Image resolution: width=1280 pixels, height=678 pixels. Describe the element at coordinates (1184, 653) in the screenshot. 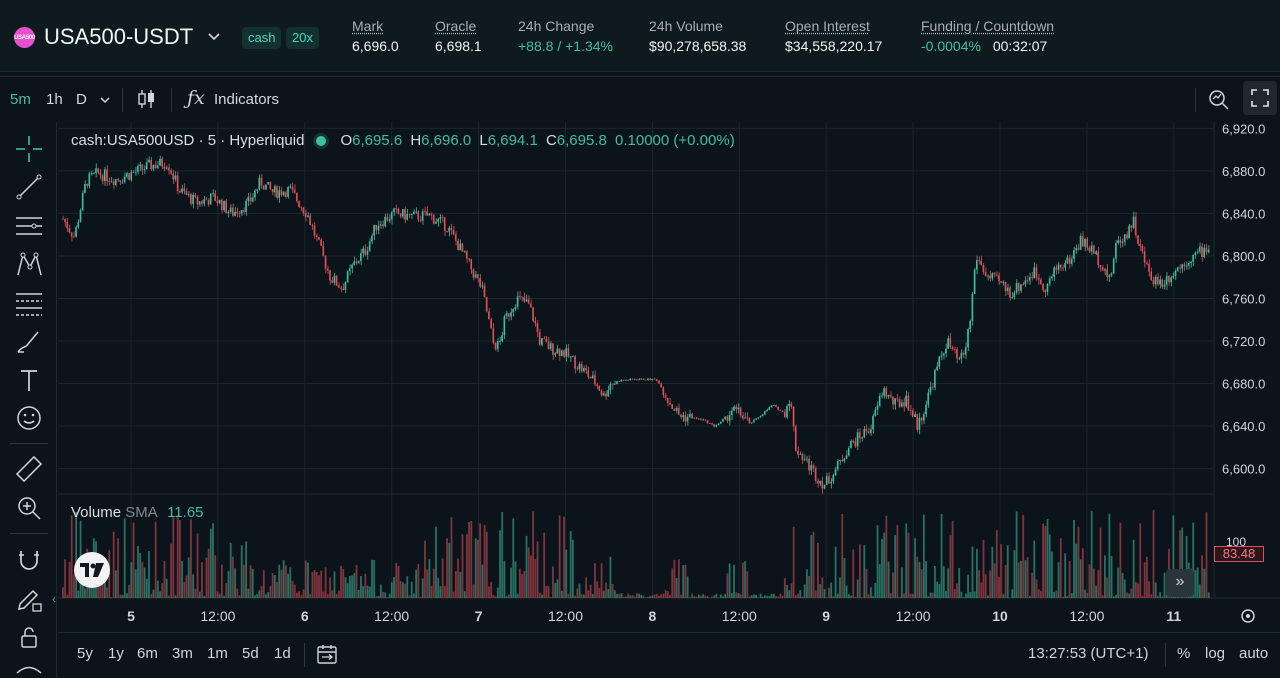

I see `percent-toggle: %` at that location.